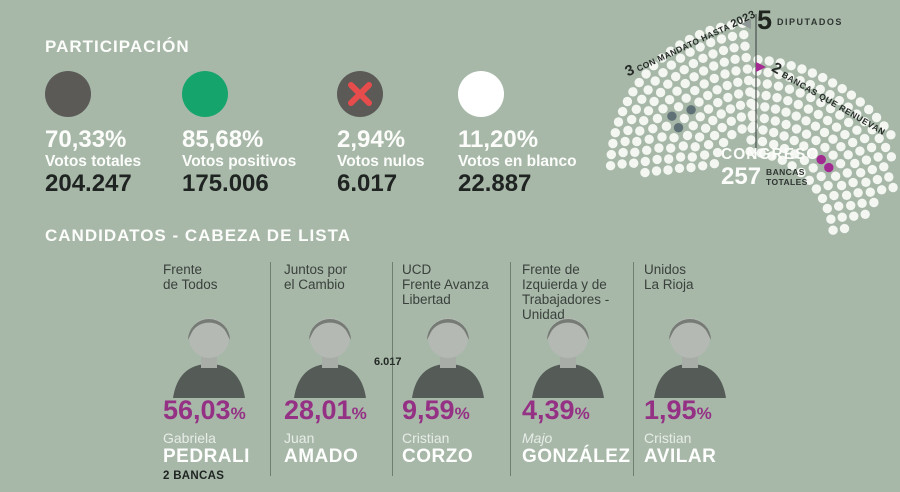 Image resolution: width=900 pixels, height=492 pixels. What do you see at coordinates (68, 94) in the screenshot?
I see `total-votes-circle-icon` at bounding box center [68, 94].